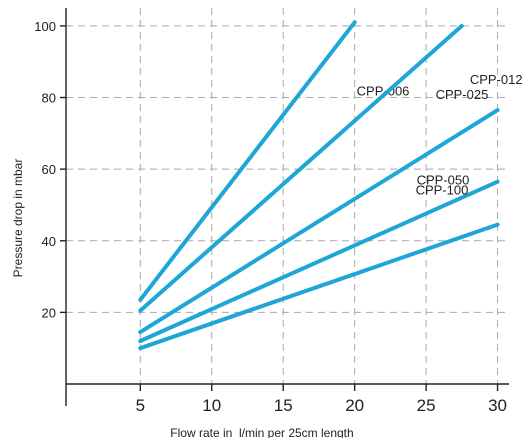 Image resolution: width=522 pixels, height=438 pixels. Describe the element at coordinates (261, 432) in the screenshot. I see `x-axis-label: Flow rate in l/min per 25cm length` at that location.